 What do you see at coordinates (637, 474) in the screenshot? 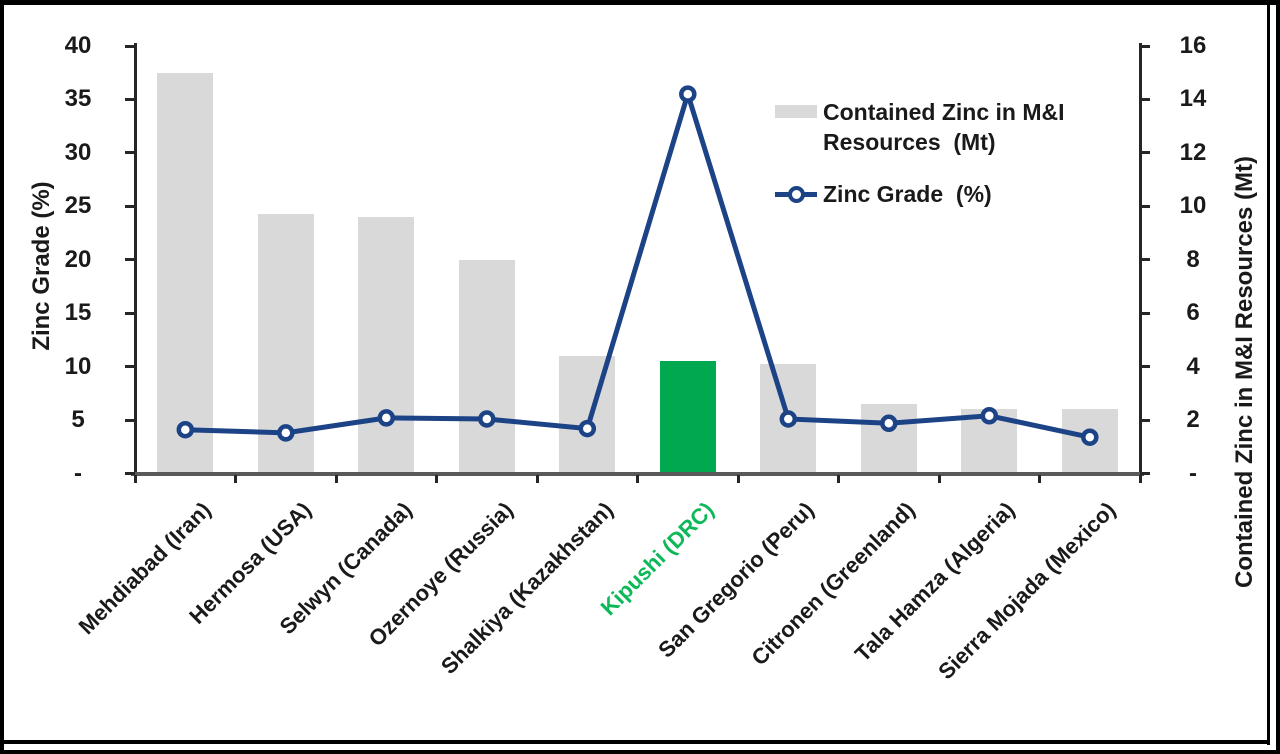
I see `x-axis-line` at bounding box center [637, 474].